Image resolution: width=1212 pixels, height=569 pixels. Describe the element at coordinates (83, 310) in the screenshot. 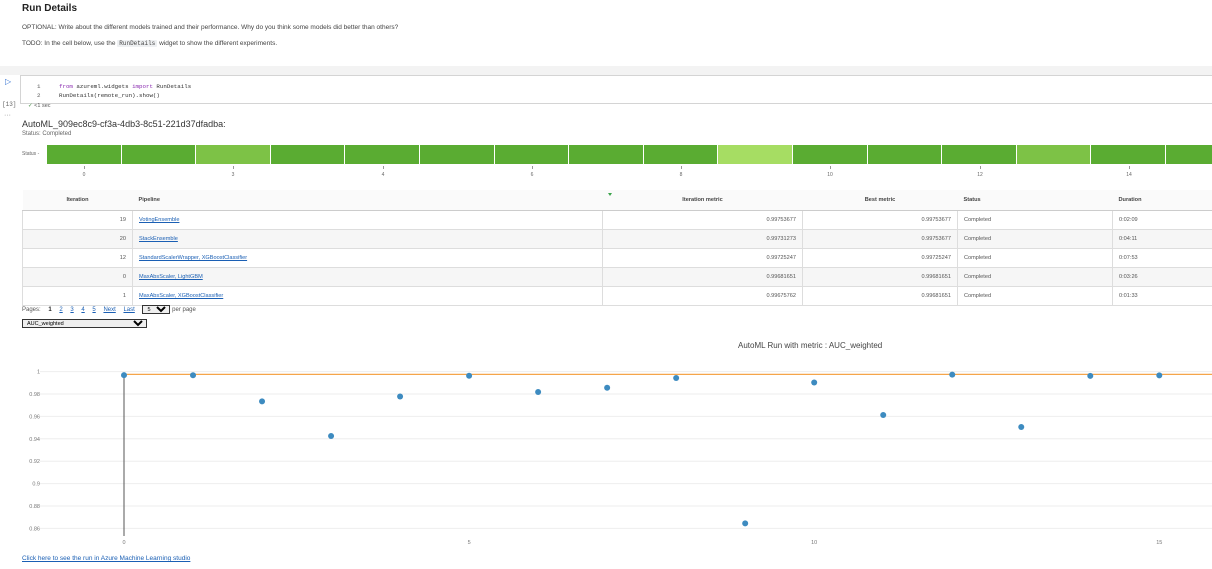

I see `pager-page-4: 4` at that location.